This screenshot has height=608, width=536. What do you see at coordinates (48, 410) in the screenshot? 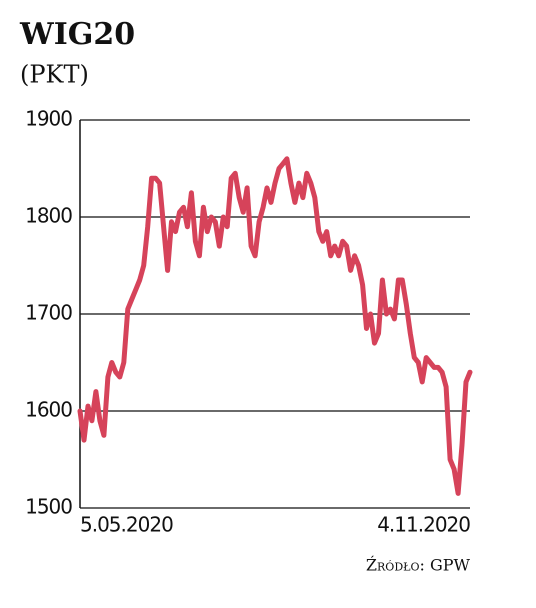
I see `y-tick-label: 1600` at bounding box center [48, 410].